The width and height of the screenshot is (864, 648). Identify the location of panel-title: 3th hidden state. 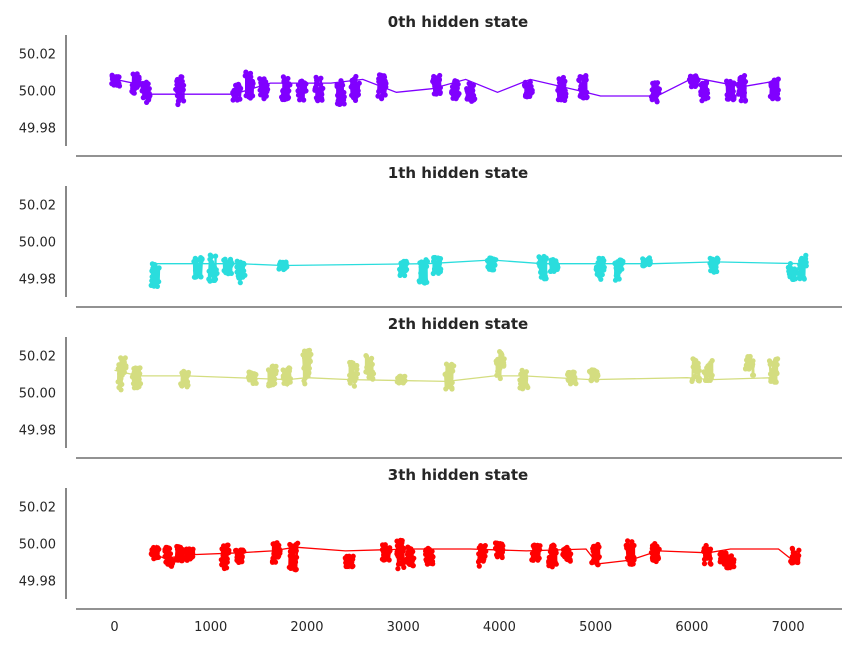
(458, 475).